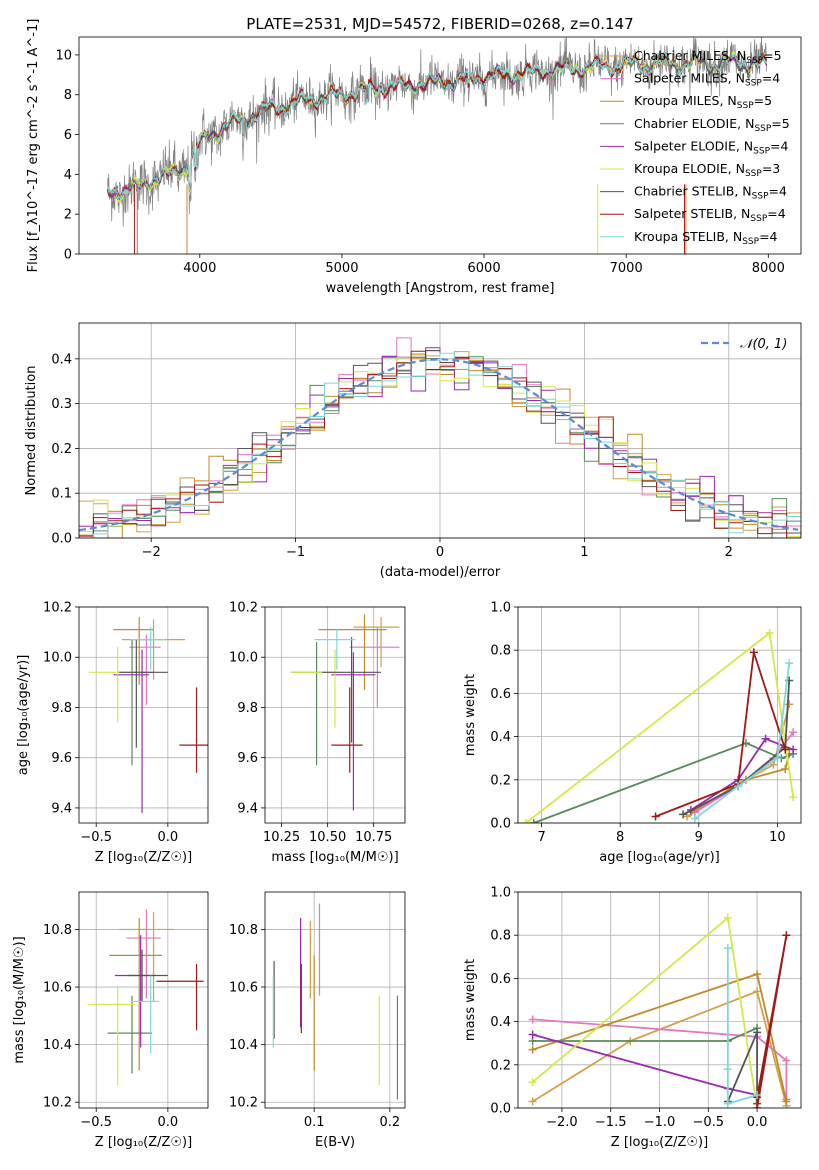  I want to click on x-axis-label: age [log₁₀(age/yr)], so click(659, 857).